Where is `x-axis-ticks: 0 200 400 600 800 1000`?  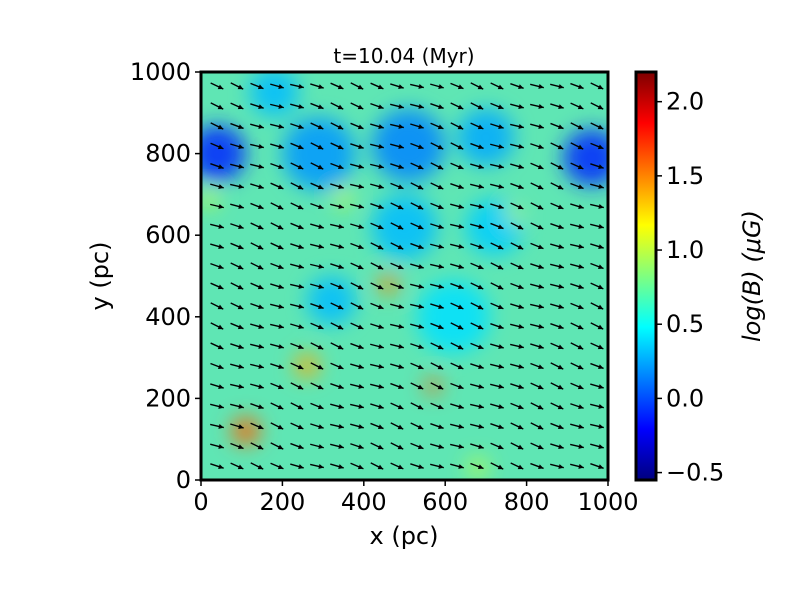
x-axis-ticks: 0 200 400 600 800 1000 is located at coordinates (416, 498).